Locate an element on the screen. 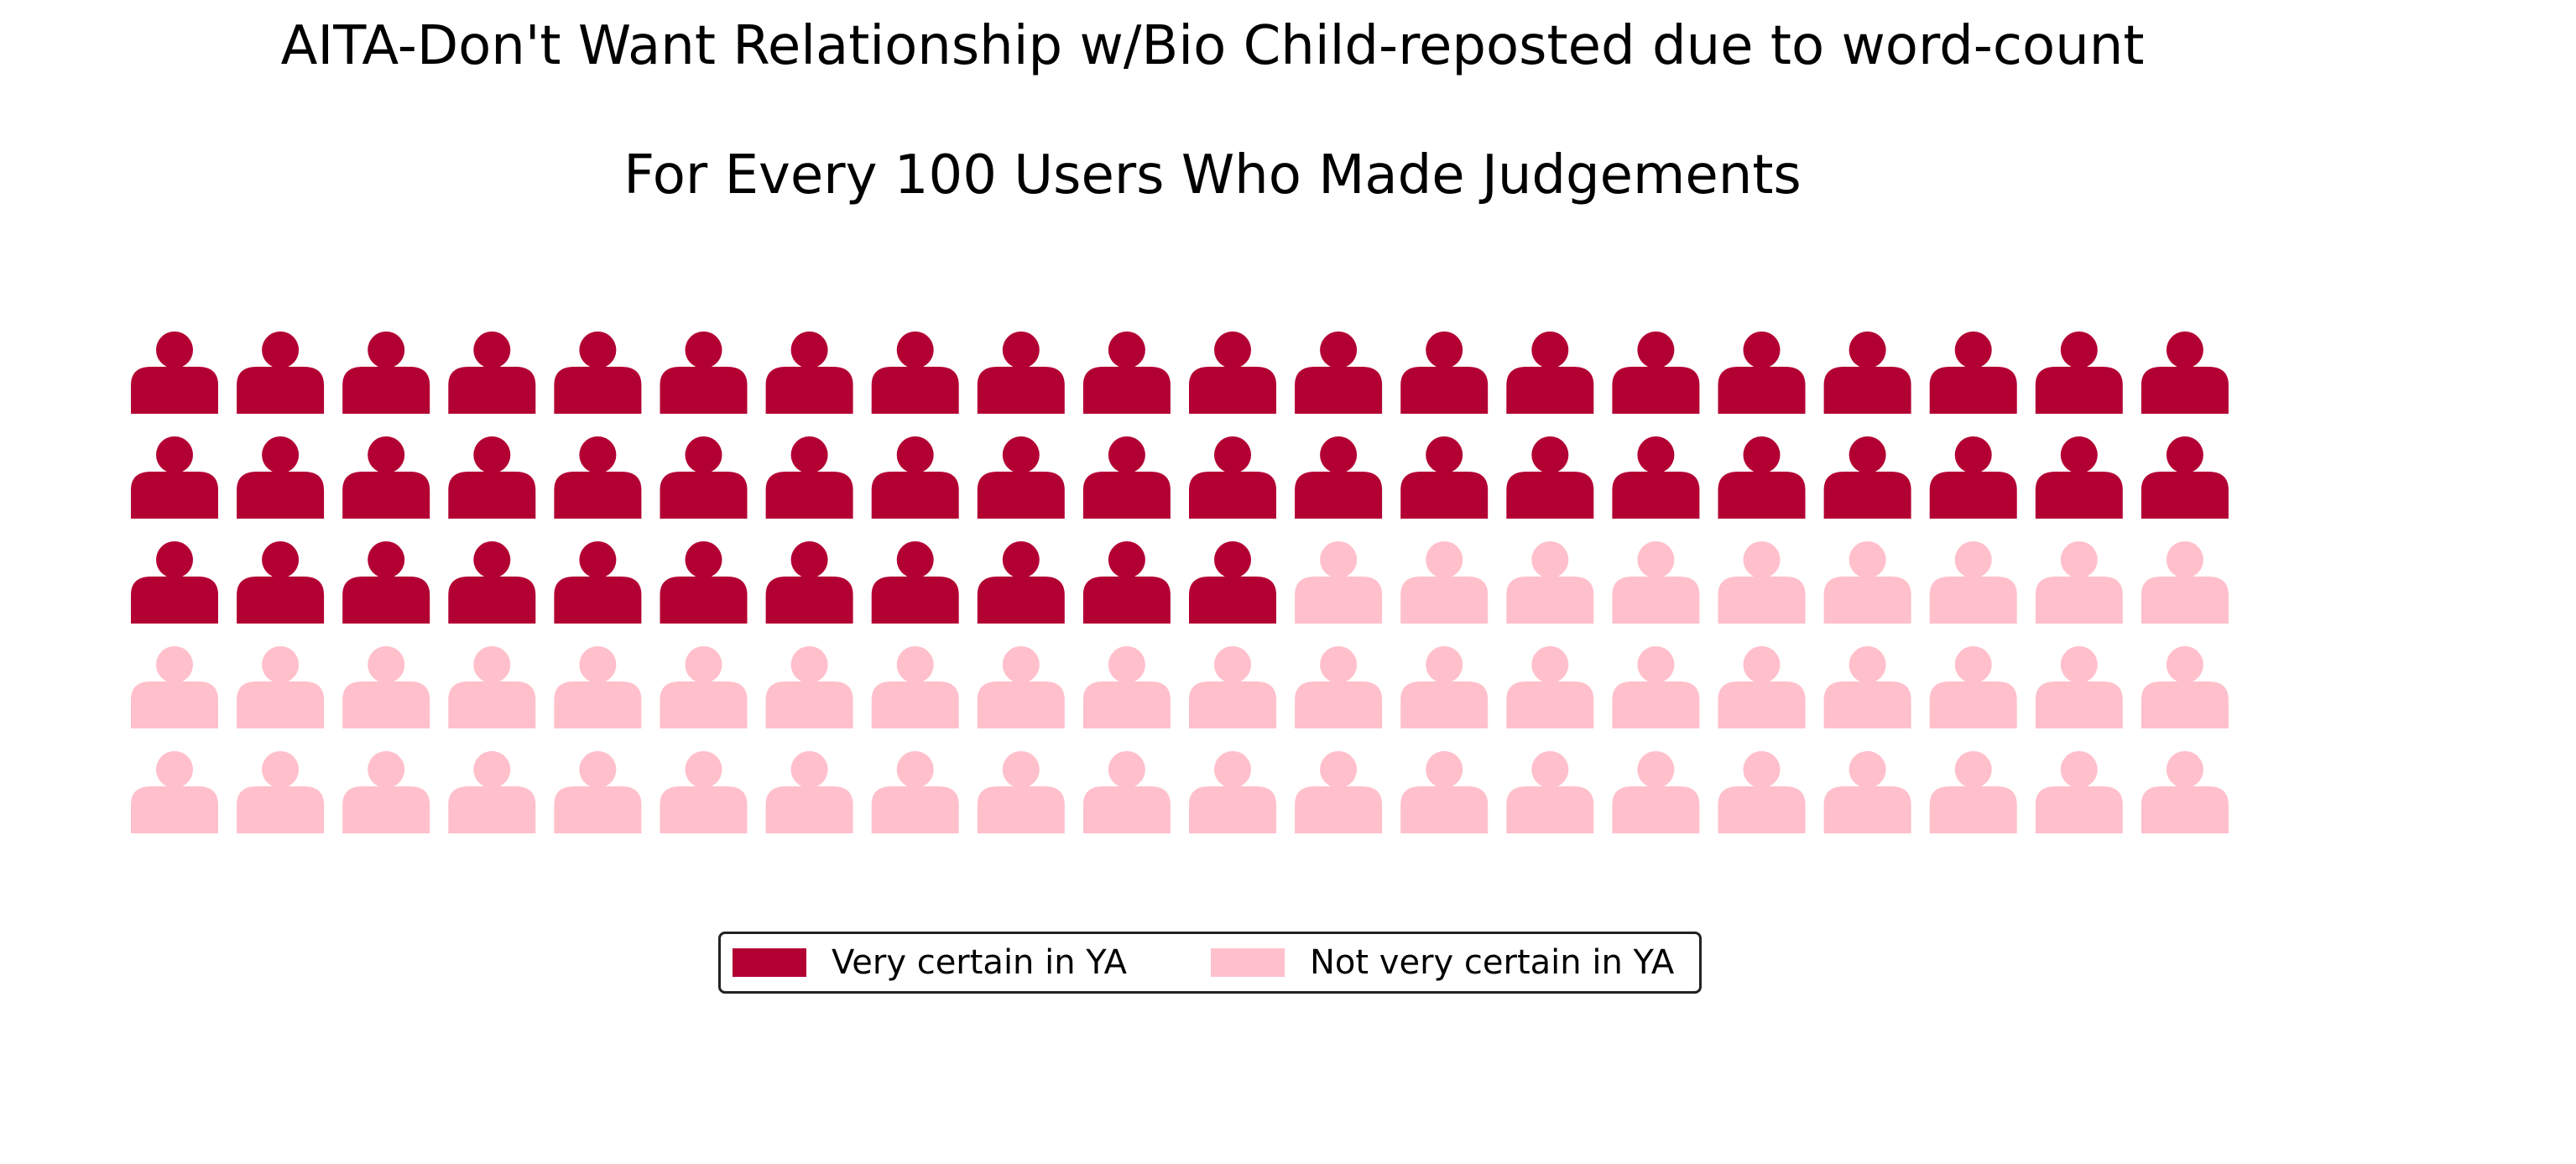 Image resolution: width=2576 pixels, height=1164 pixels. legend-item: Not very certain in YA is located at coordinates (1442, 962).